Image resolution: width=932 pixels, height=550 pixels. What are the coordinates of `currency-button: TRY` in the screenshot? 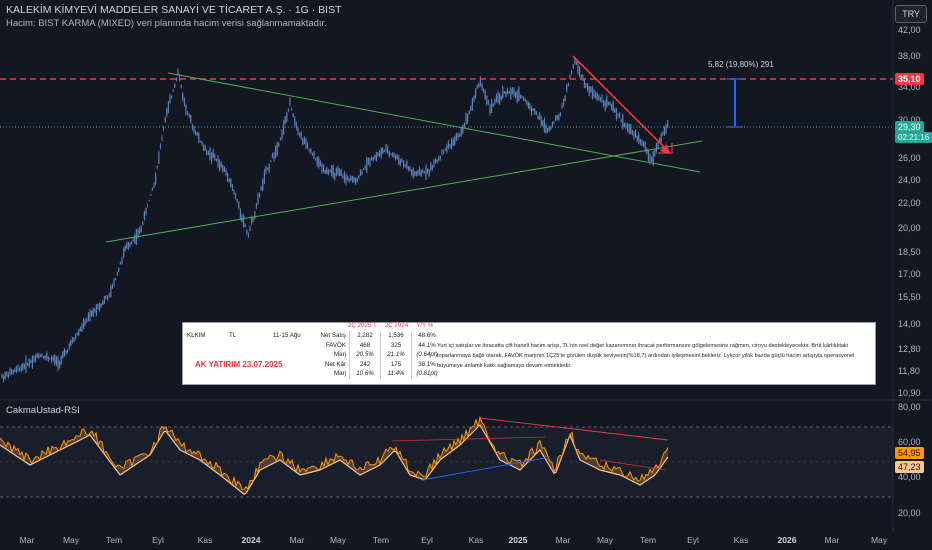 It's located at (911, 14).